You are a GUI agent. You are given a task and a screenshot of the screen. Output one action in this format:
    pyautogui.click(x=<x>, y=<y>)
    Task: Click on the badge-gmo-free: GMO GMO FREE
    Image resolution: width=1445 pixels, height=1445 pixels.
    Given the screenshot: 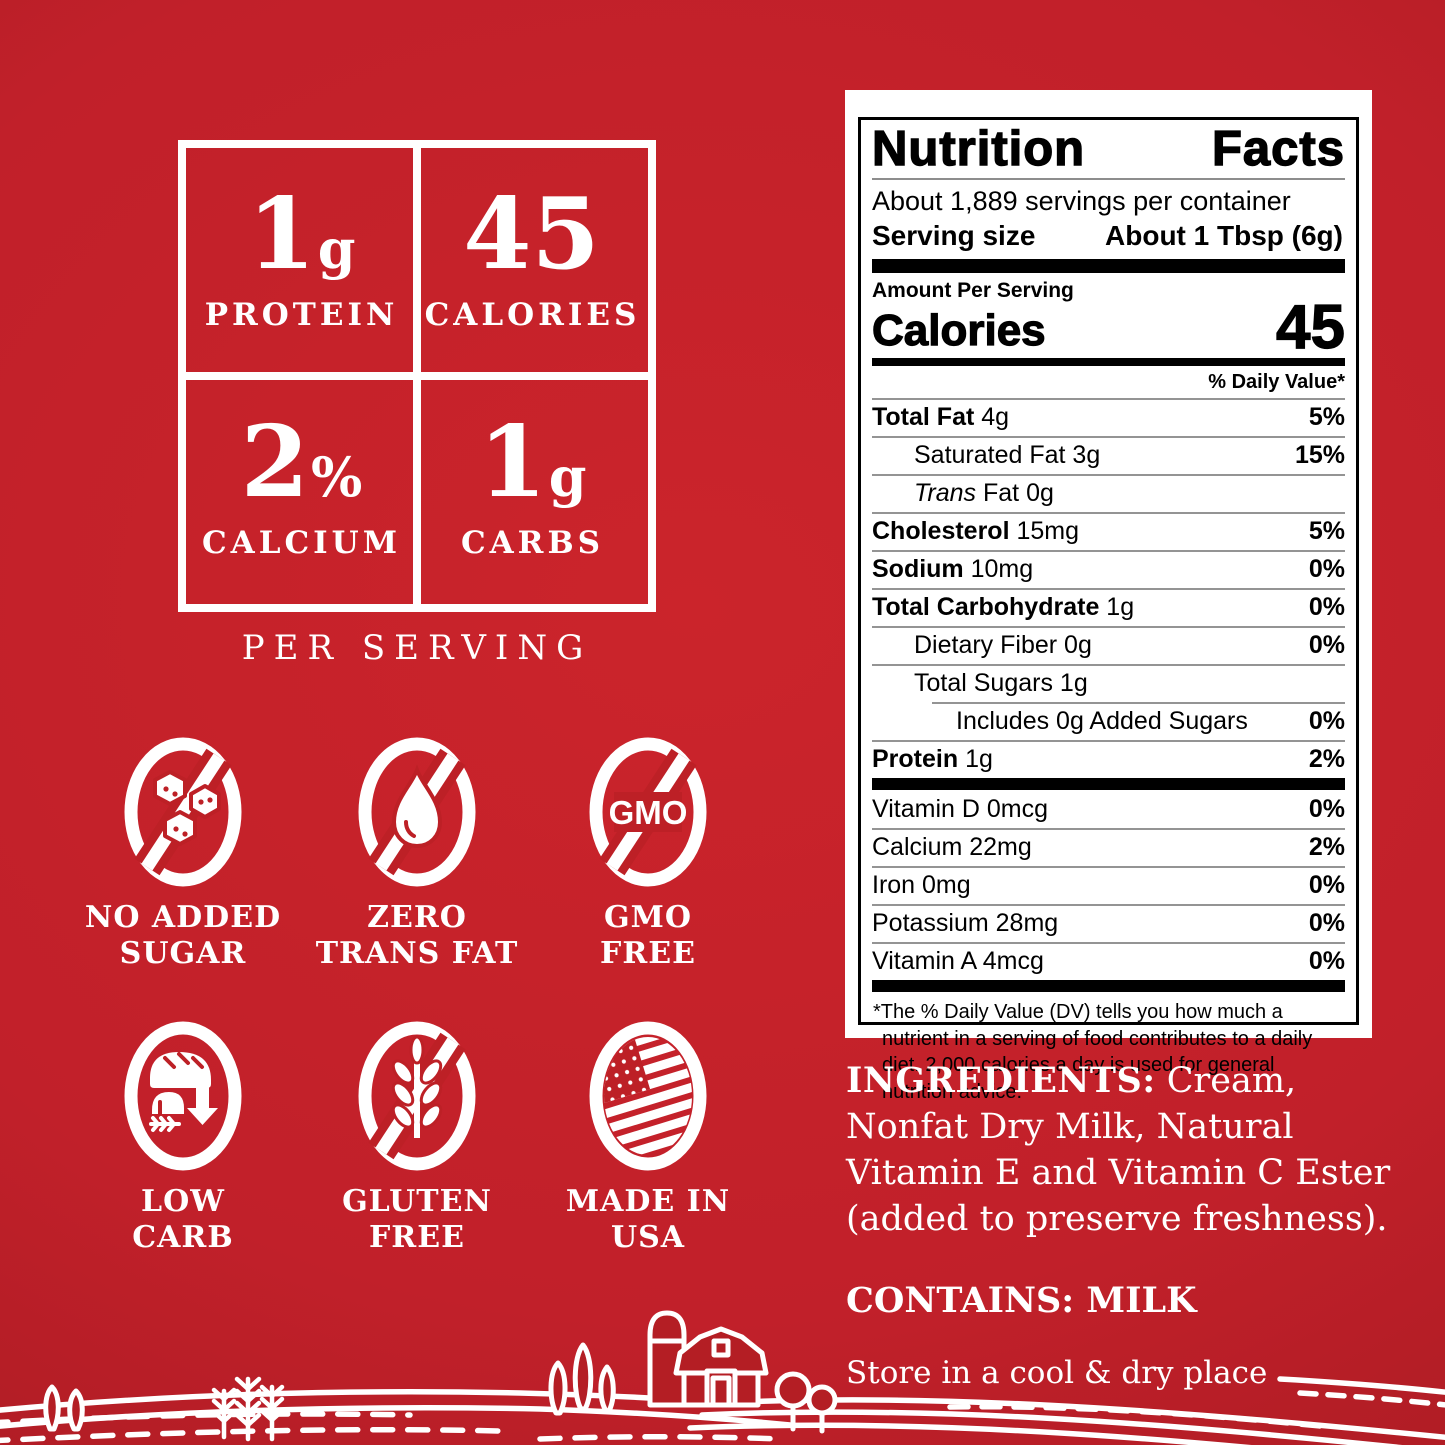 What is the action you would take?
    pyautogui.click(x=648, y=854)
    